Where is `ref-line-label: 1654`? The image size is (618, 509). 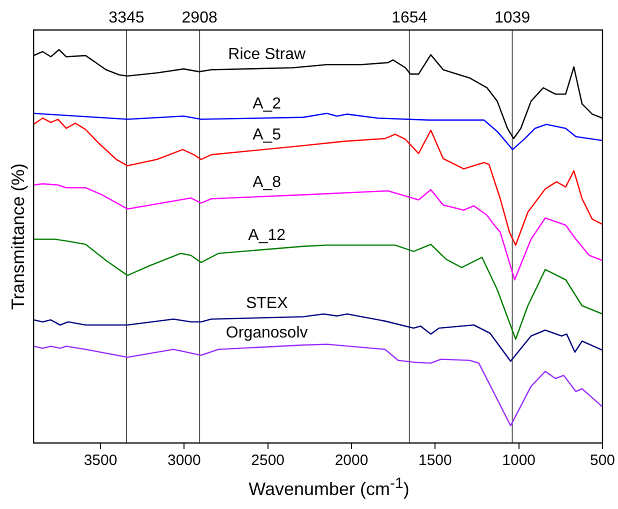 ref-line-label: 1654 is located at coordinates (410, 17).